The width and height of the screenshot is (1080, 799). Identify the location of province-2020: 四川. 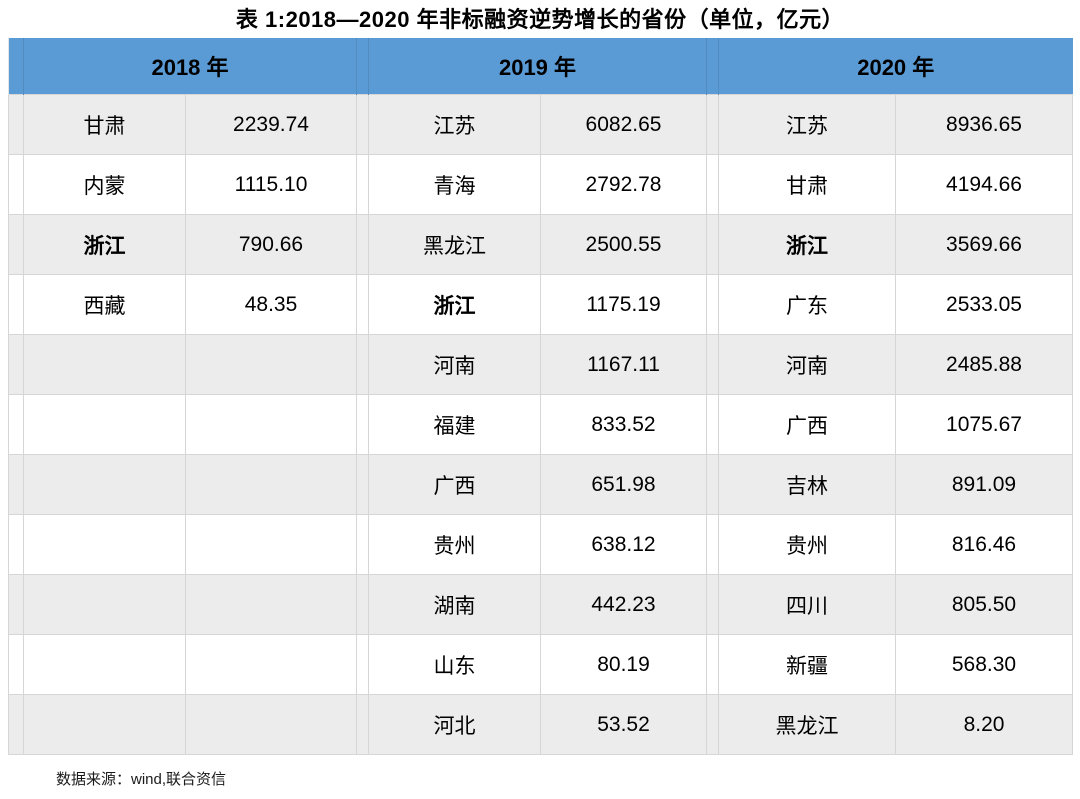
(807, 604).